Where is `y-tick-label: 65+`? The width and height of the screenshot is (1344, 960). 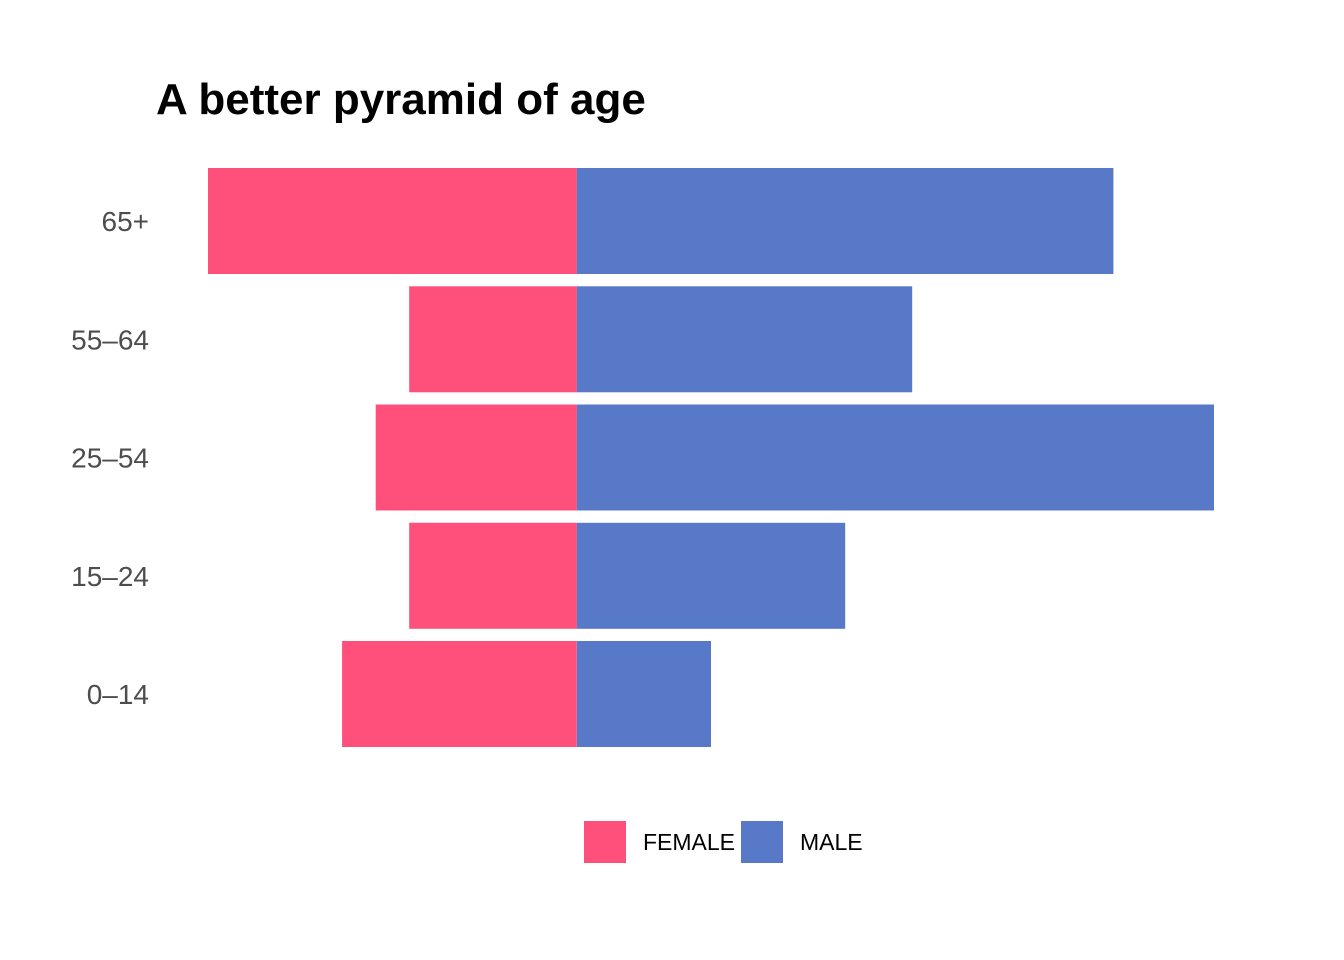 y-tick-label: 65+ is located at coordinates (126, 221).